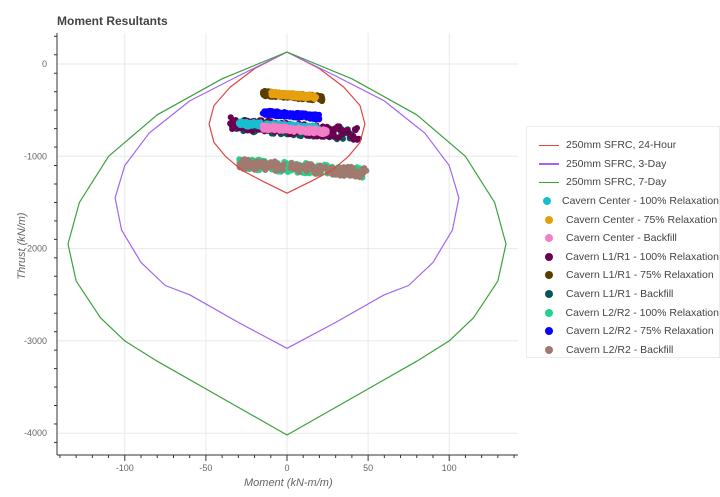 Image resolution: width=720 pixels, height=497 pixels. Describe the element at coordinates (35, 249) in the screenshot. I see `y-tick-label: -2000` at that location.